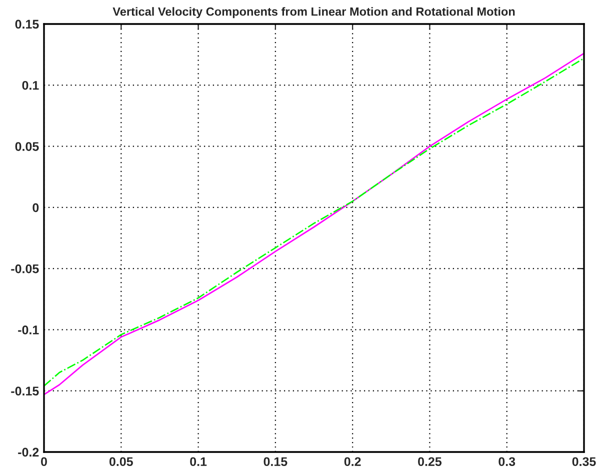 Image resolution: width=599 pixels, height=474 pixels. I want to click on x-tick-label: 0.25, so click(430, 461).